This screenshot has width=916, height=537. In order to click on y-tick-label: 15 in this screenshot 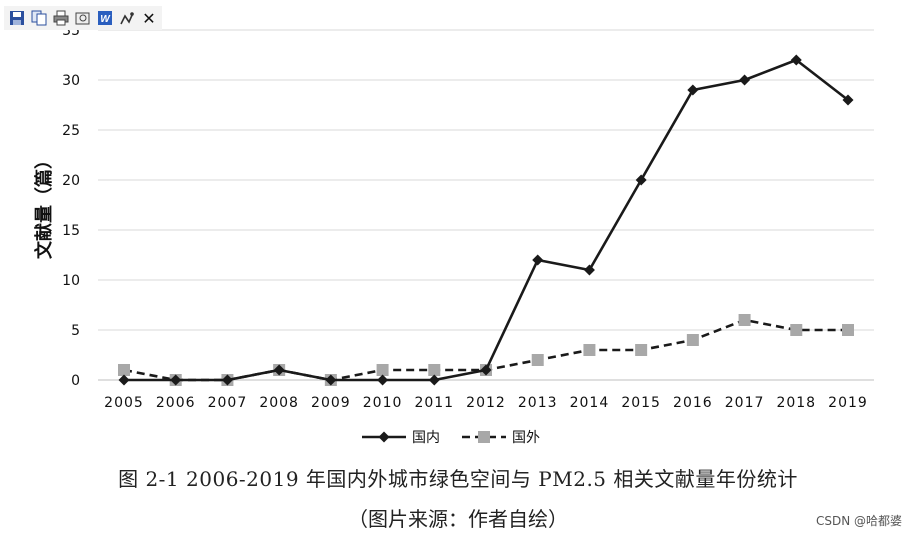, I will do `click(71, 231)`.